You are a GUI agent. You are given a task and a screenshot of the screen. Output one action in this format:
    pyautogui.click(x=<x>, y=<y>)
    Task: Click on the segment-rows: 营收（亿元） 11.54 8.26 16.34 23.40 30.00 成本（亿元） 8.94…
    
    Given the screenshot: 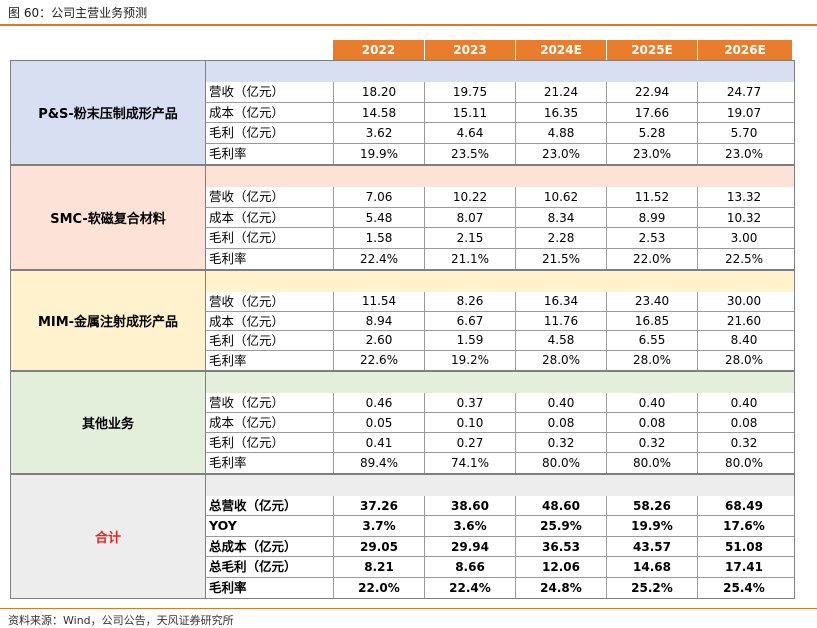 What is the action you would take?
    pyautogui.click(x=500, y=331)
    